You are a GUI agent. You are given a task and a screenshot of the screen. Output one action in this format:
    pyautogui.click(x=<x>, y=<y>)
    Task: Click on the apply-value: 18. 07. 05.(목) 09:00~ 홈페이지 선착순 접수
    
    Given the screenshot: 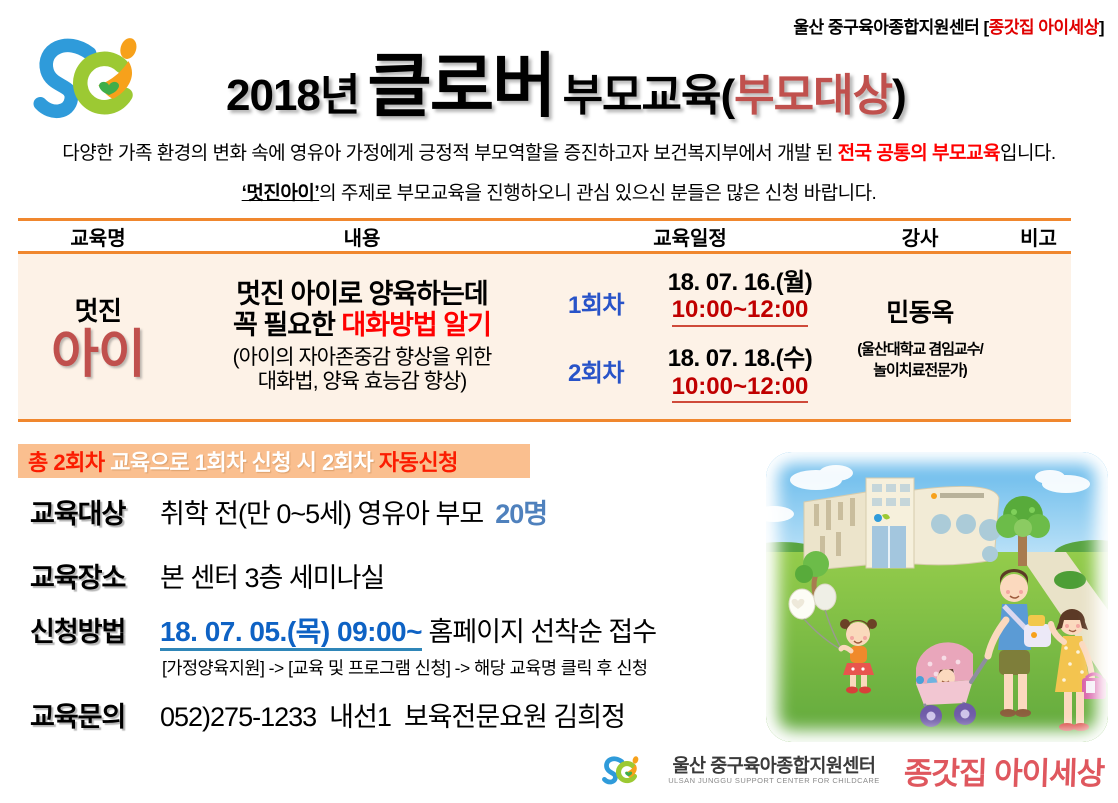 What is the action you would take?
    pyautogui.click(x=408, y=630)
    